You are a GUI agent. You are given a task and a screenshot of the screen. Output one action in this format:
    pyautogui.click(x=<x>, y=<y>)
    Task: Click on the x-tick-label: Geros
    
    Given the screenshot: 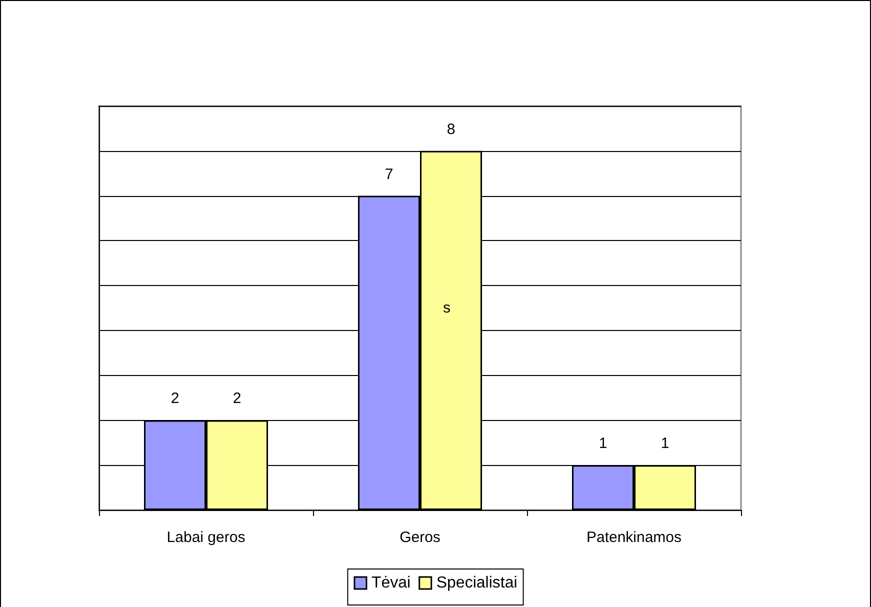 What is the action you would take?
    pyautogui.click(x=420, y=537)
    